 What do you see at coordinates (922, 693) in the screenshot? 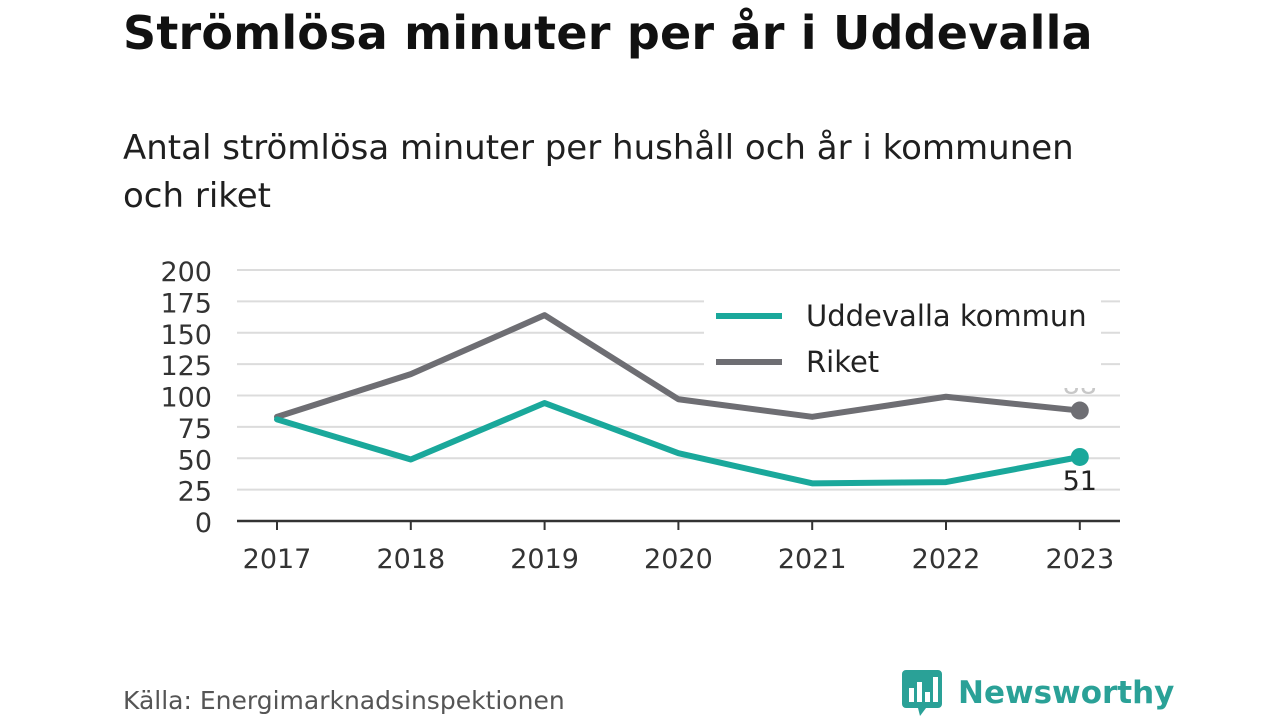
I see `bar-chart-speech-bubble-icon` at bounding box center [922, 693].